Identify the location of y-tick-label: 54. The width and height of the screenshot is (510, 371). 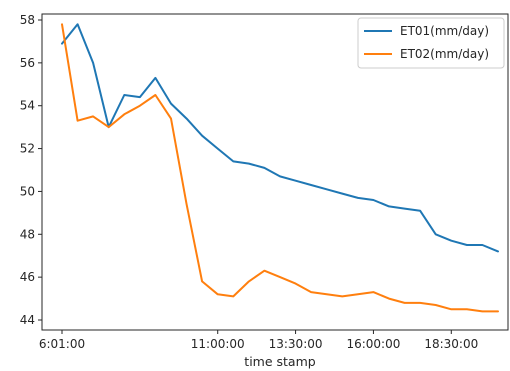
(27, 106).